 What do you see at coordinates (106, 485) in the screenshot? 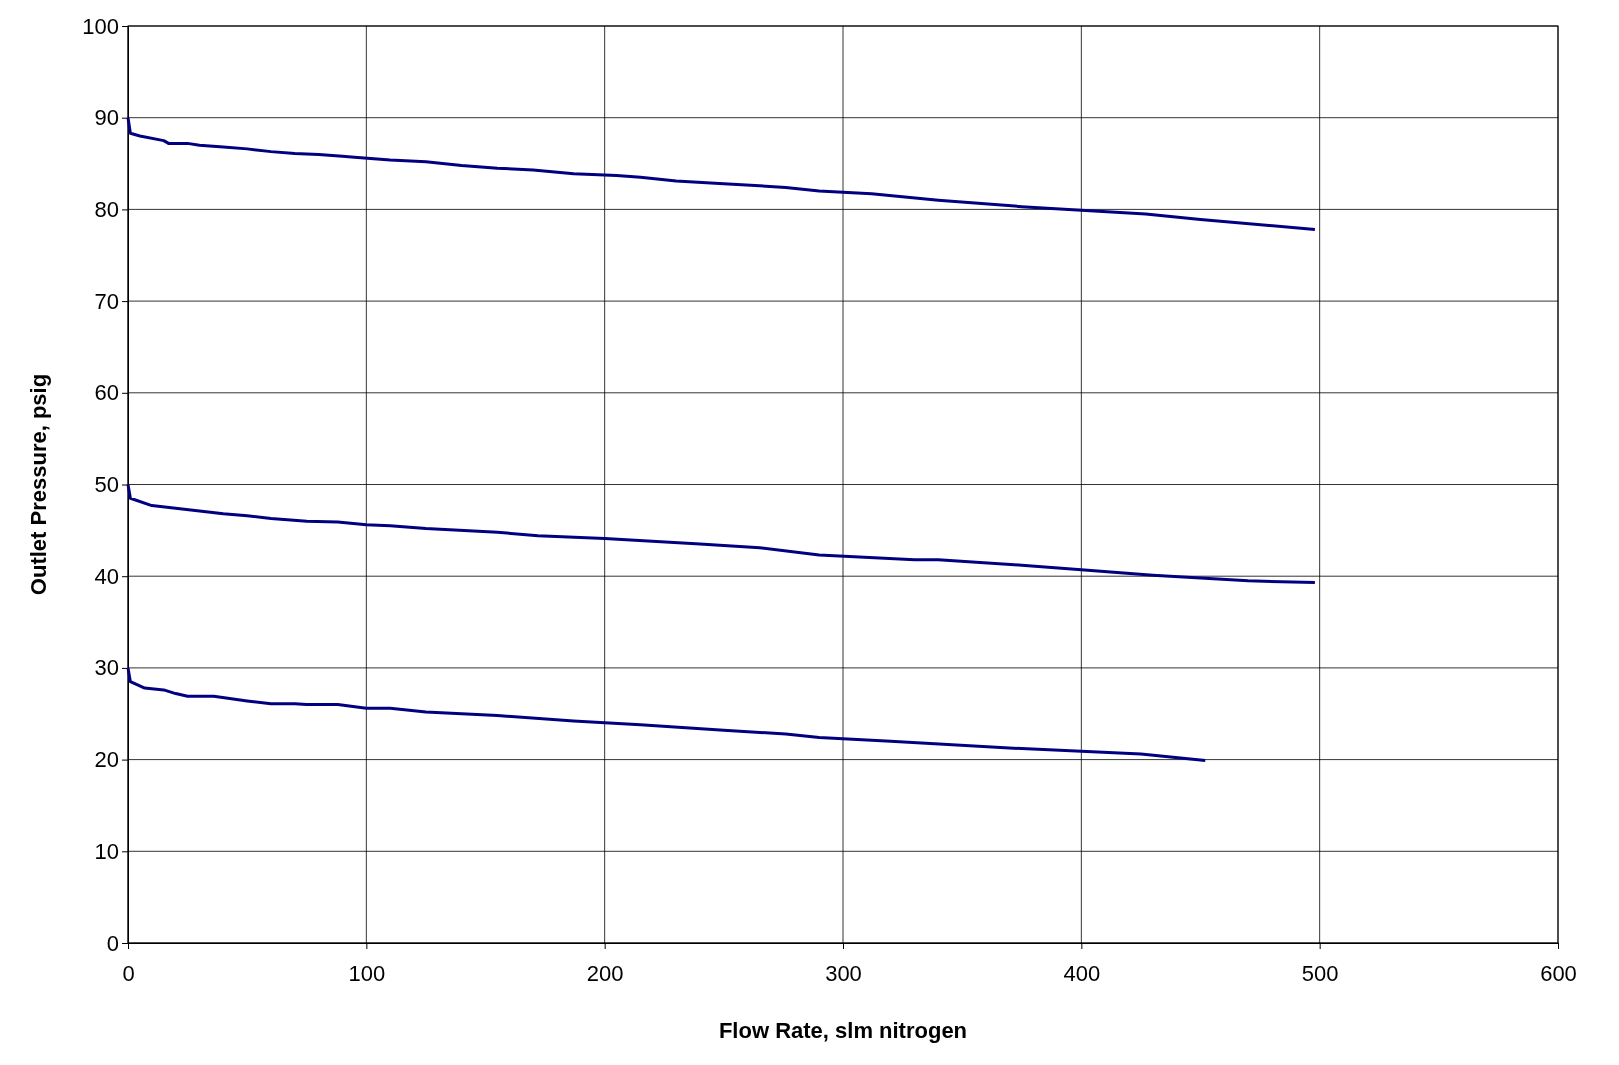
I see `y-tick-label: 50` at bounding box center [106, 485].